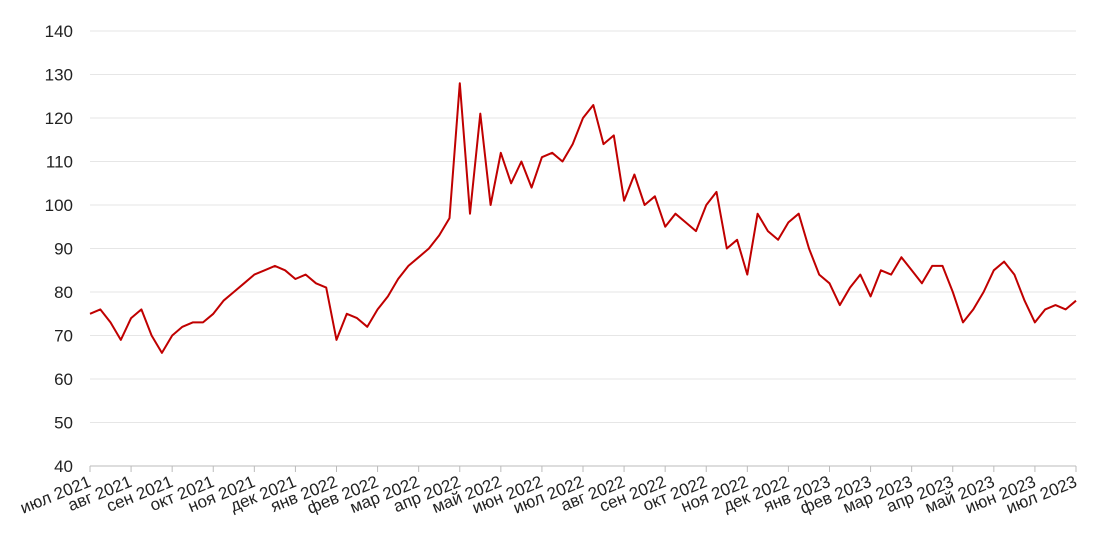 This screenshot has width=1100, height=548. What do you see at coordinates (59, 118) in the screenshot?
I see `y-tick-label: 120` at bounding box center [59, 118].